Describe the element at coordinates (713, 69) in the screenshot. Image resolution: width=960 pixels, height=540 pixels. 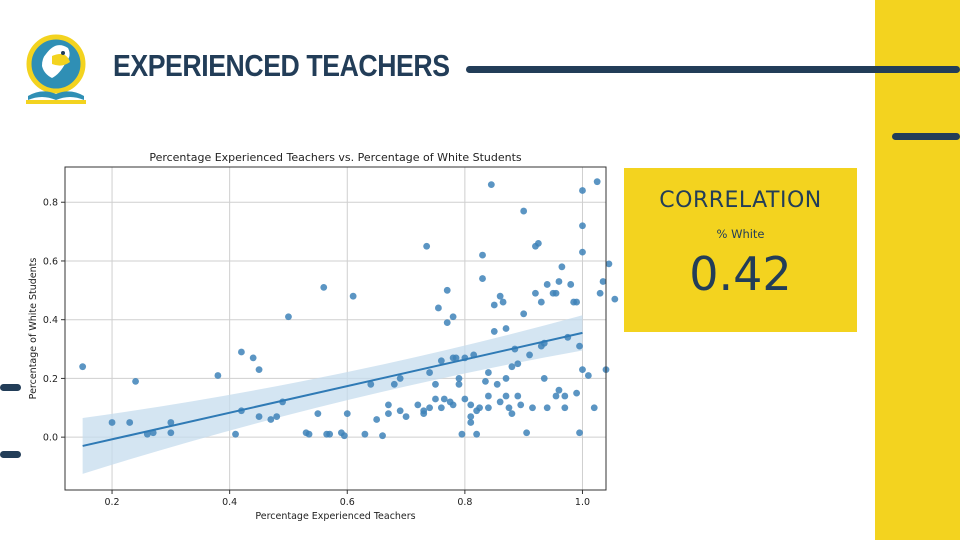
I see `header-divider-line` at that location.